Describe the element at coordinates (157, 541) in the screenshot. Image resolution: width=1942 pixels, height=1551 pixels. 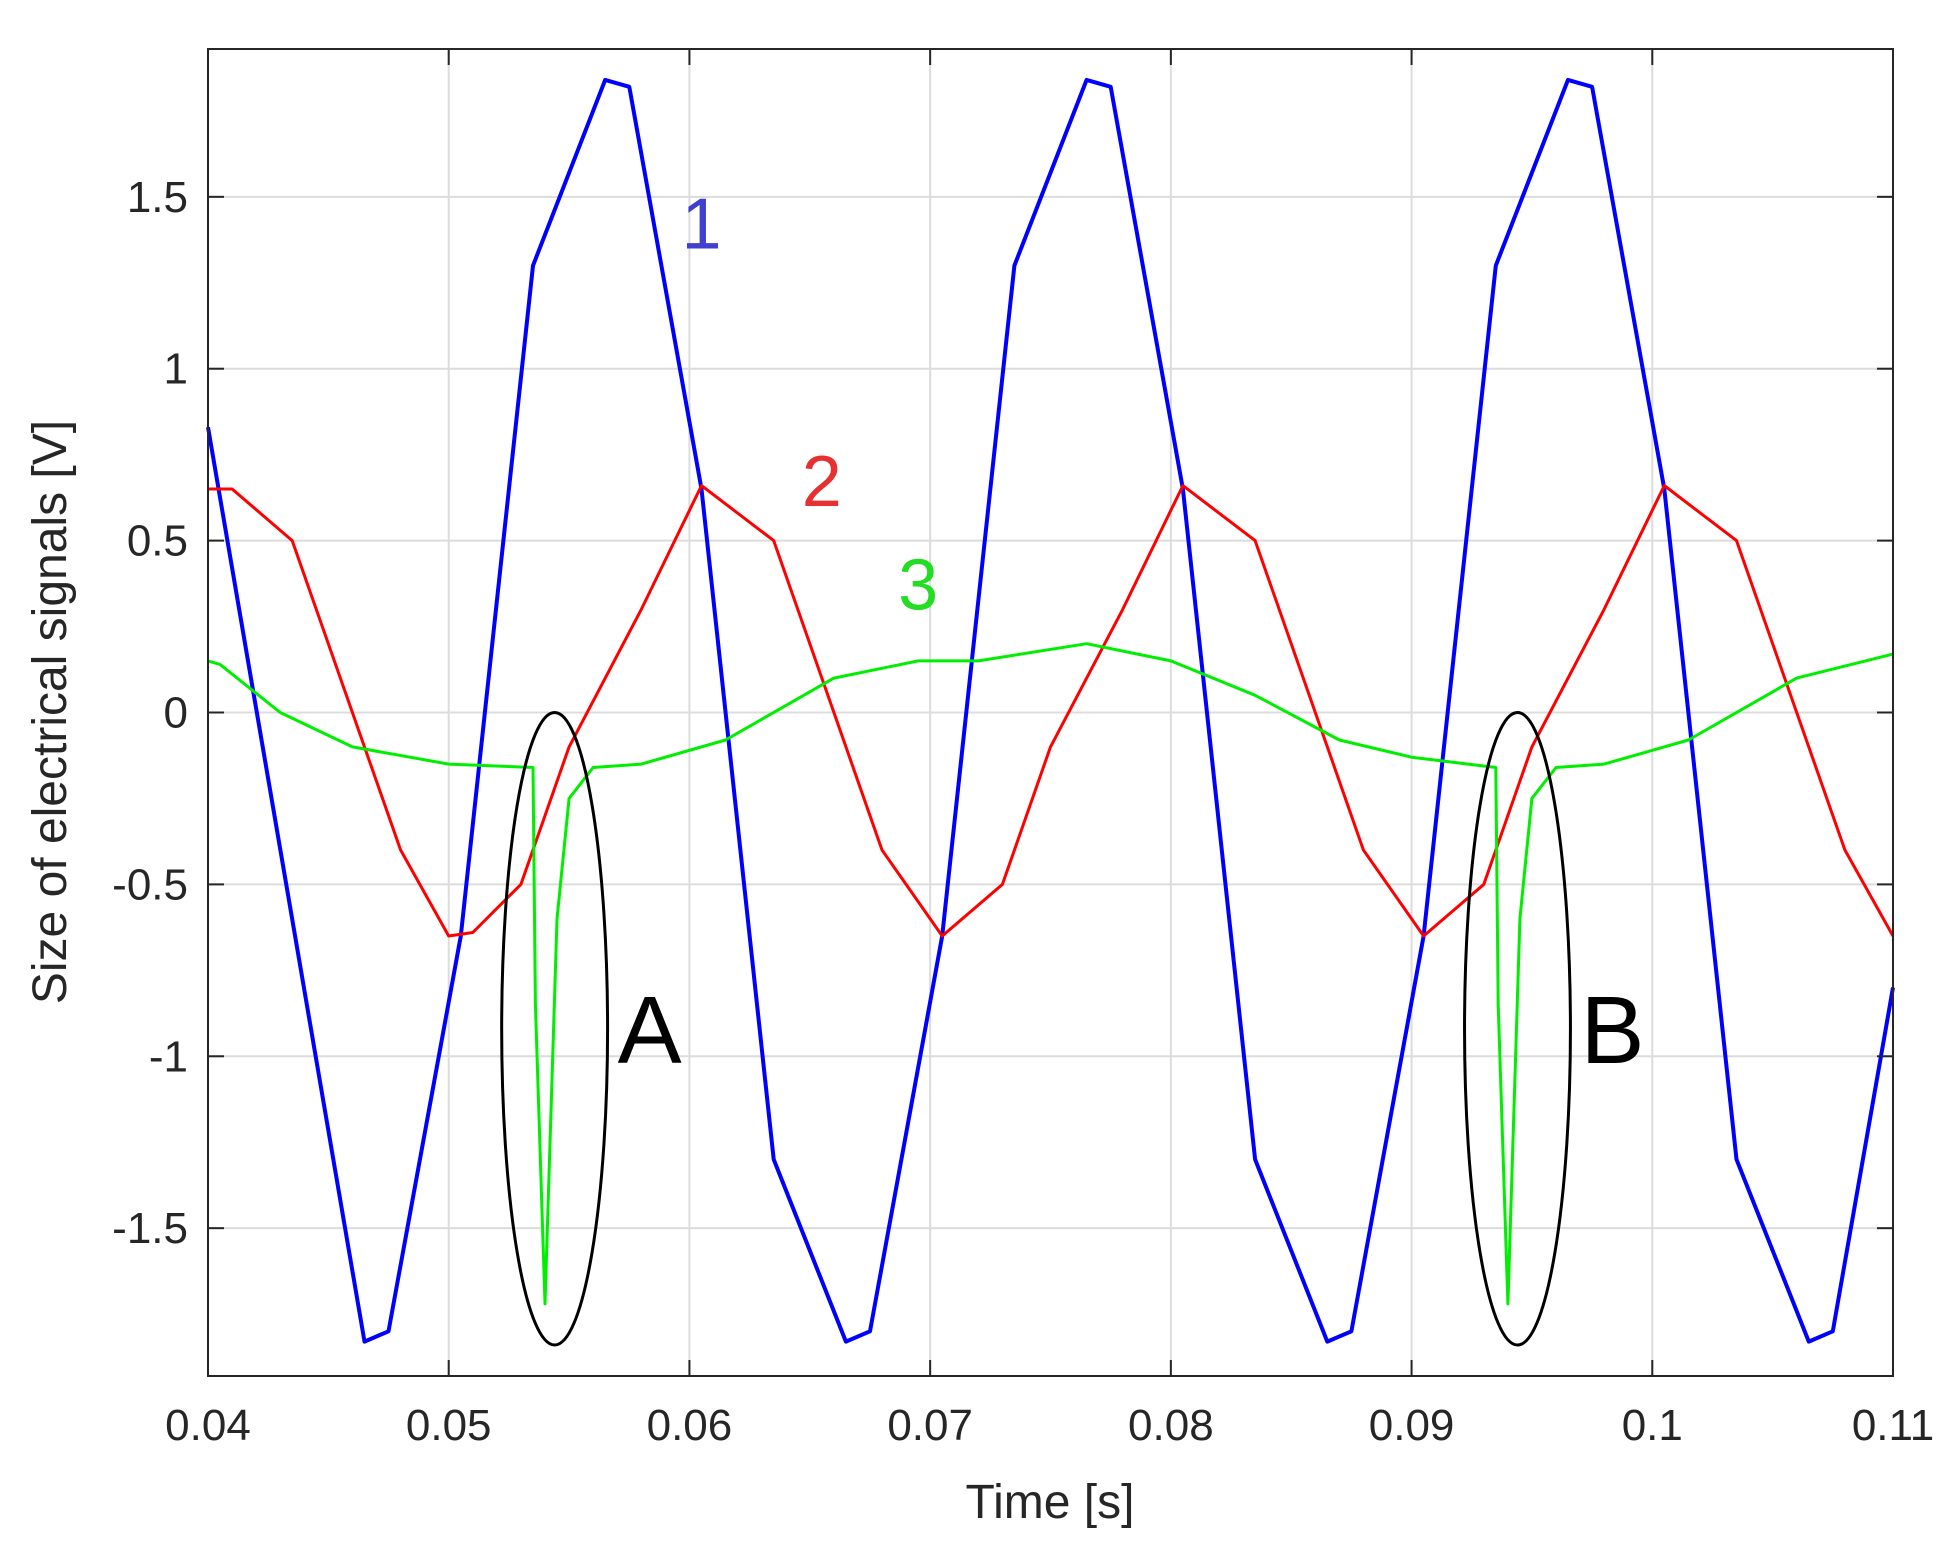
I see `y-tick-label: 0.5` at that location.